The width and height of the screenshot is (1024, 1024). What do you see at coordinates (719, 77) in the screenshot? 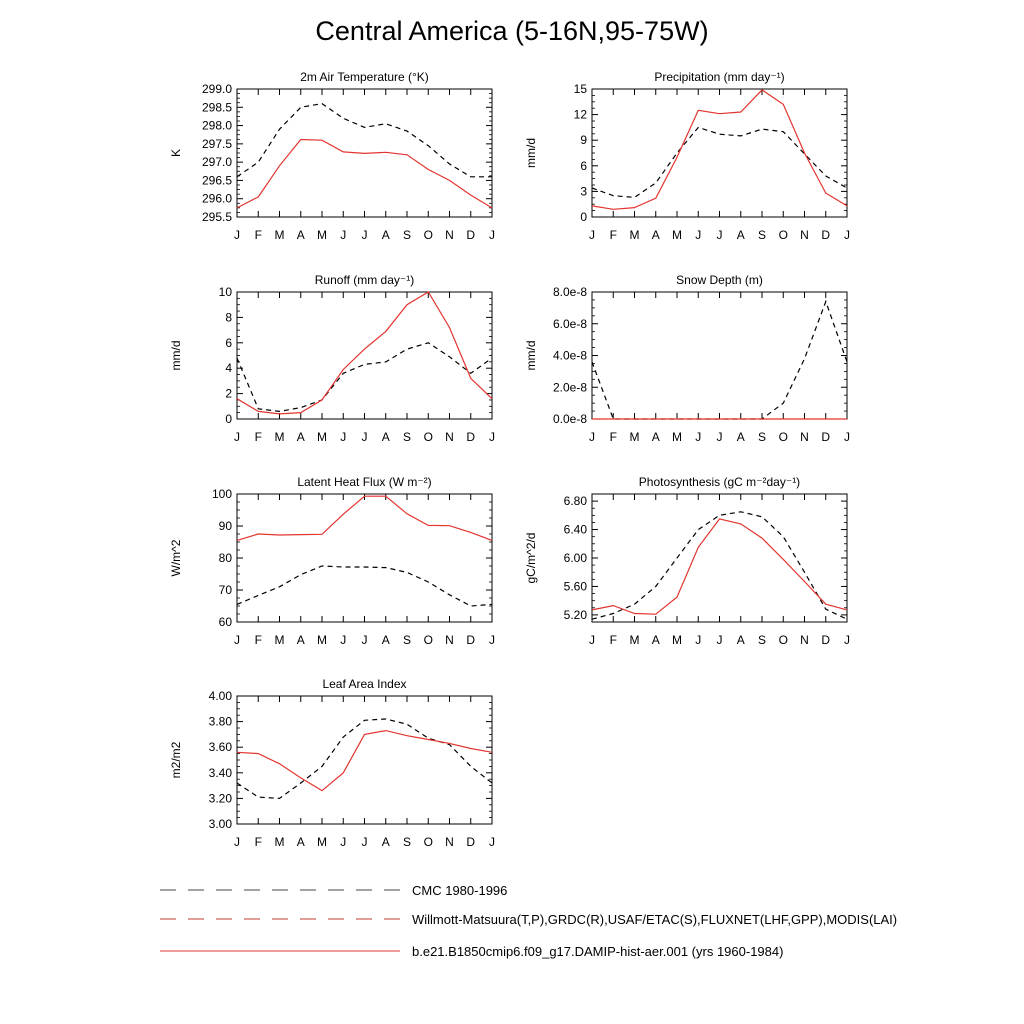
I see `panel-title: Precipitation (mm day⁻¹)` at bounding box center [719, 77].